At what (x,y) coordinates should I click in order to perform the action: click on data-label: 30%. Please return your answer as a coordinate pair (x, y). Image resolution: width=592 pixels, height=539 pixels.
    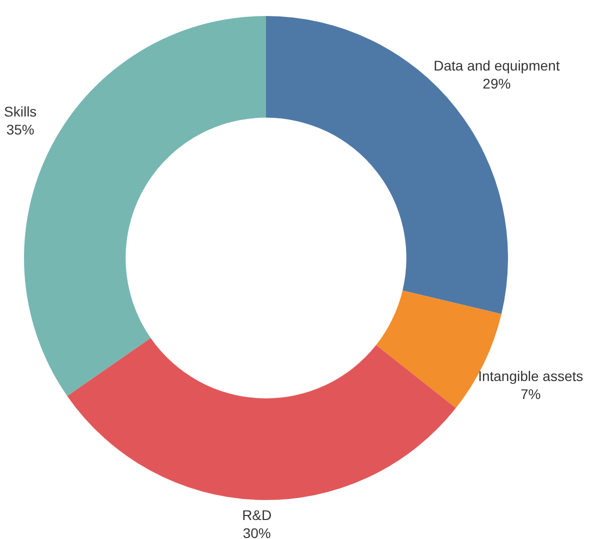
    Looking at the image, I should click on (256, 531).